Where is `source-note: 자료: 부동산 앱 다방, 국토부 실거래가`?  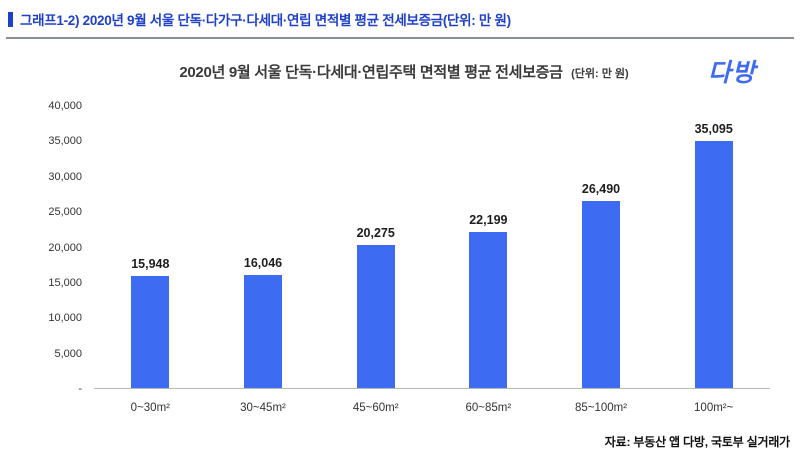
source-note: 자료: 부동산 앱 다방, 국토부 실거래가 is located at coordinates (697, 442).